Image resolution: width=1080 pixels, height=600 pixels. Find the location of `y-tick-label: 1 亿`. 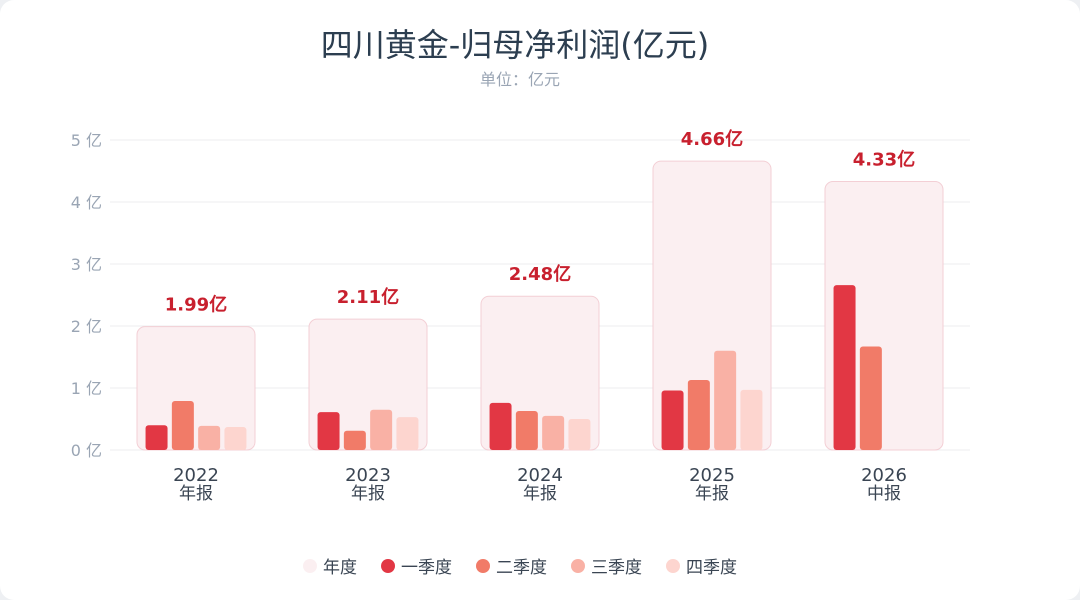

y-tick-label: 1 亿 is located at coordinates (86, 388).